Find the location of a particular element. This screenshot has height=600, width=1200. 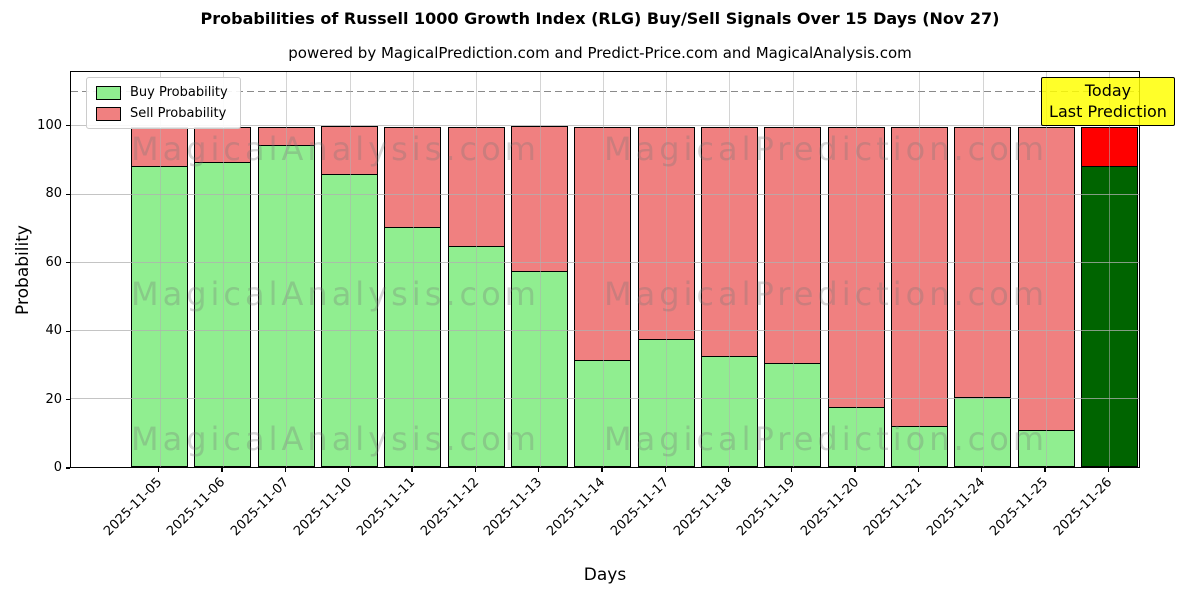

buy-probability-swatch is located at coordinates (108, 92).